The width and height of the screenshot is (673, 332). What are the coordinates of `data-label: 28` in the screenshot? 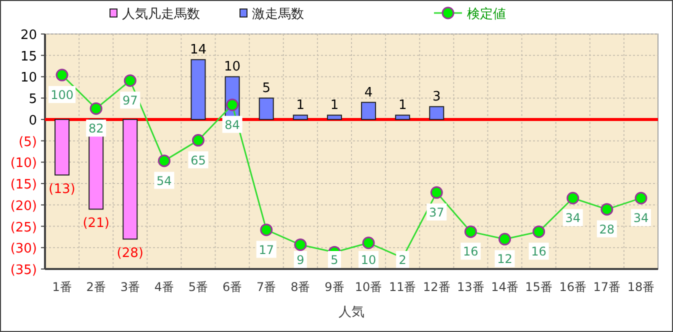 It's located at (607, 229).